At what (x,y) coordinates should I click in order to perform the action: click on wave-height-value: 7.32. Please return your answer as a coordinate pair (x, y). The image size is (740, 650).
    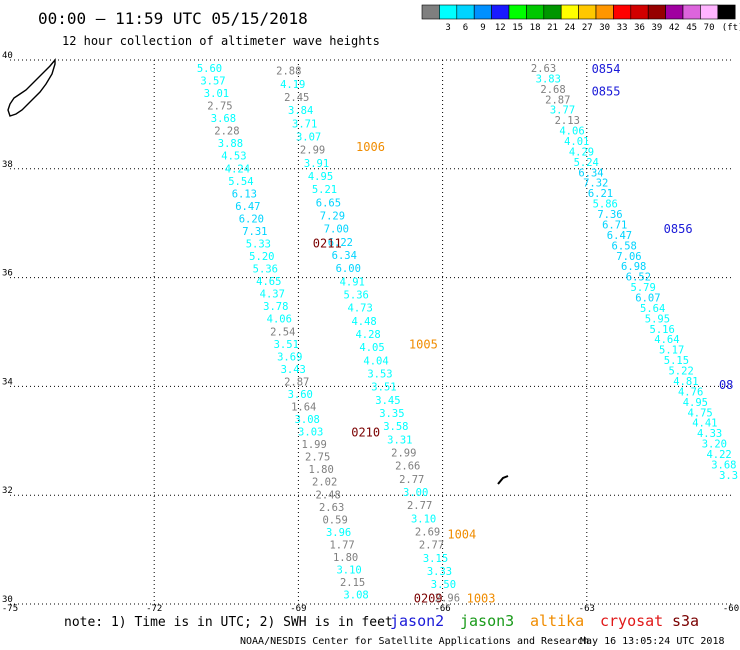
    Looking at the image, I should click on (595, 184).